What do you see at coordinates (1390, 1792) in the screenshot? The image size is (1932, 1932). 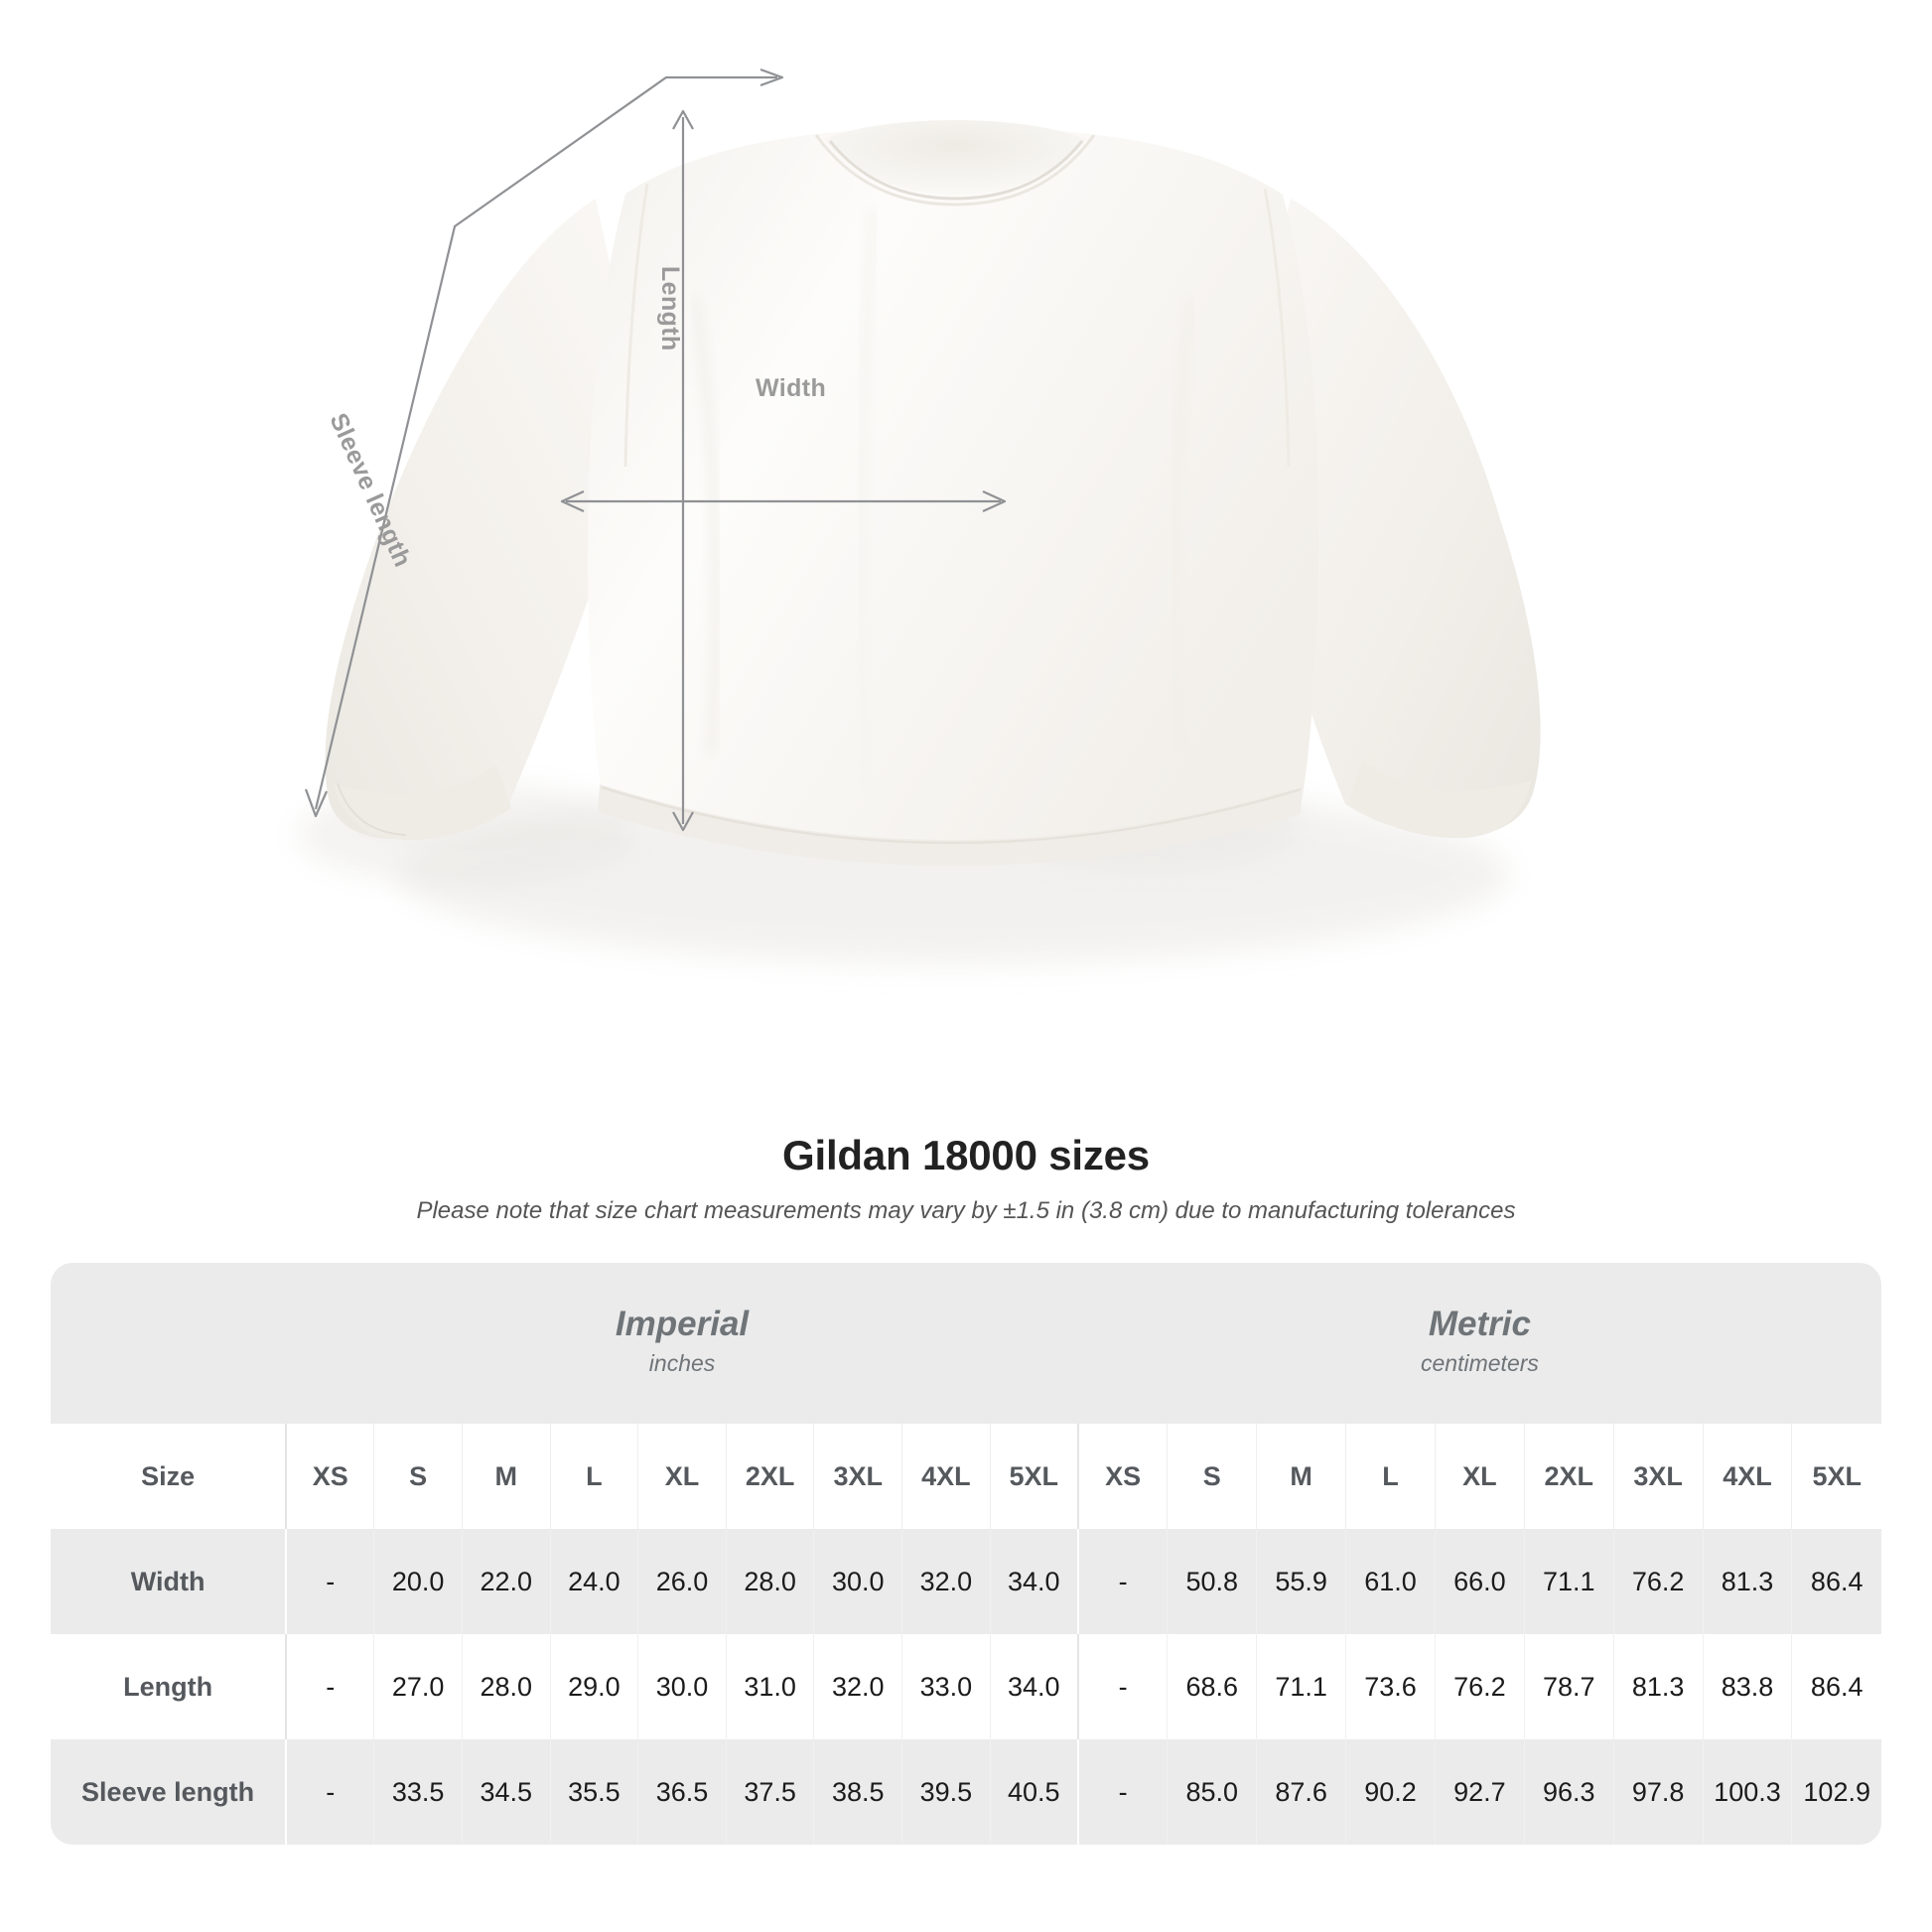 I see `cell-sleeve-metric-l: 90.2` at bounding box center [1390, 1792].